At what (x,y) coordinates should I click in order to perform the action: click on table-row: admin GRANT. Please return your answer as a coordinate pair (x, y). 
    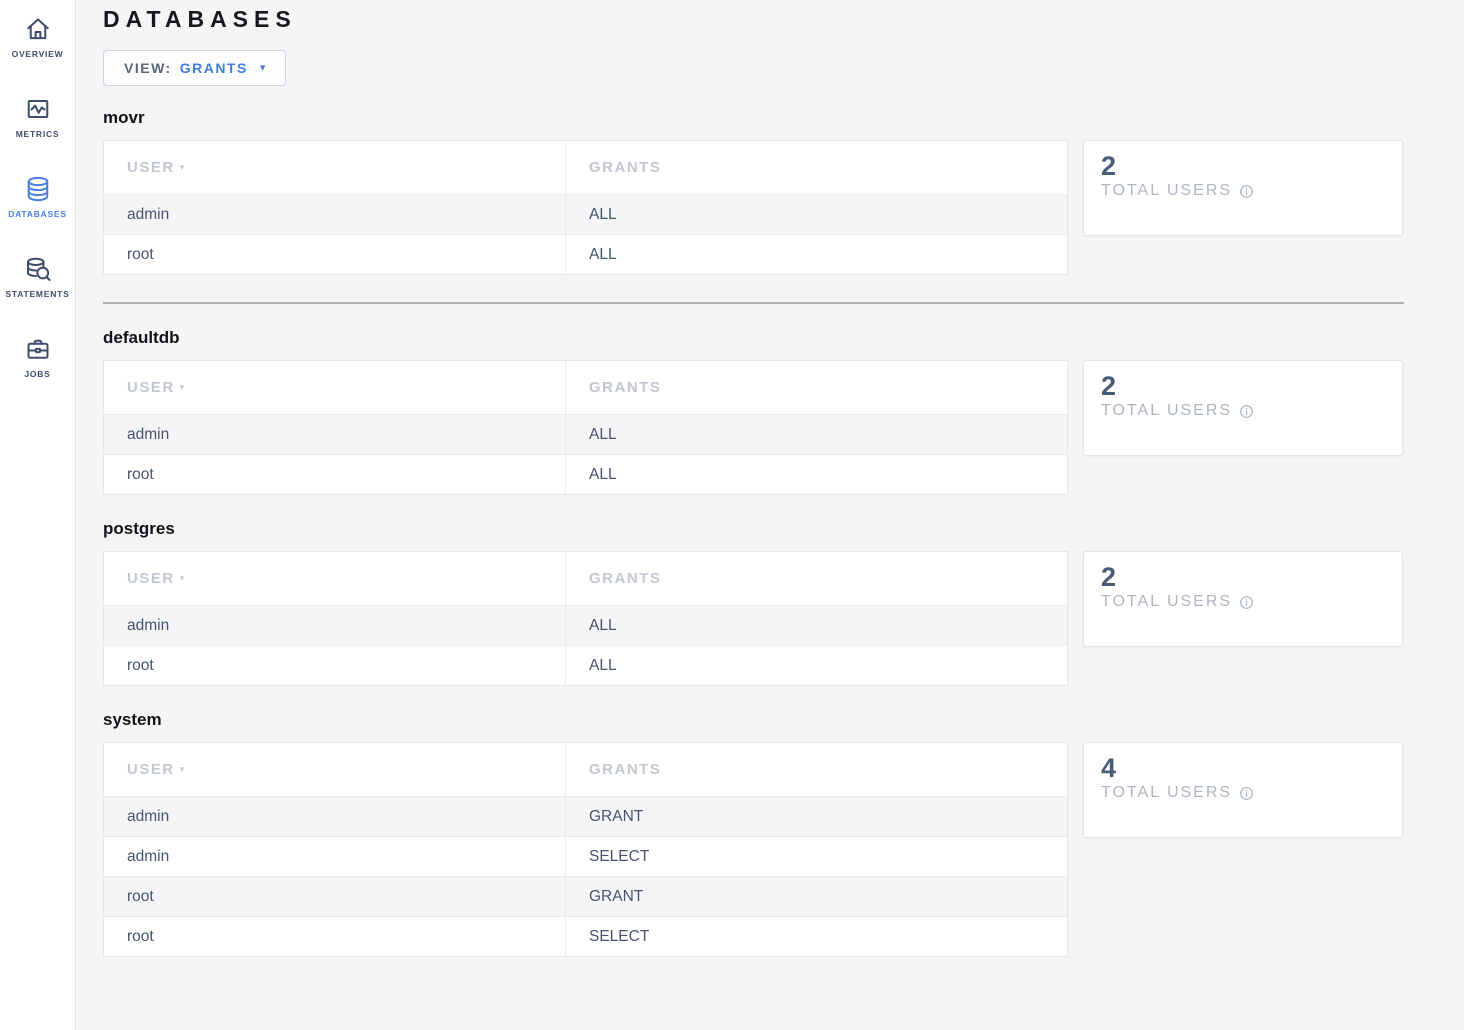
    Looking at the image, I should click on (585, 816).